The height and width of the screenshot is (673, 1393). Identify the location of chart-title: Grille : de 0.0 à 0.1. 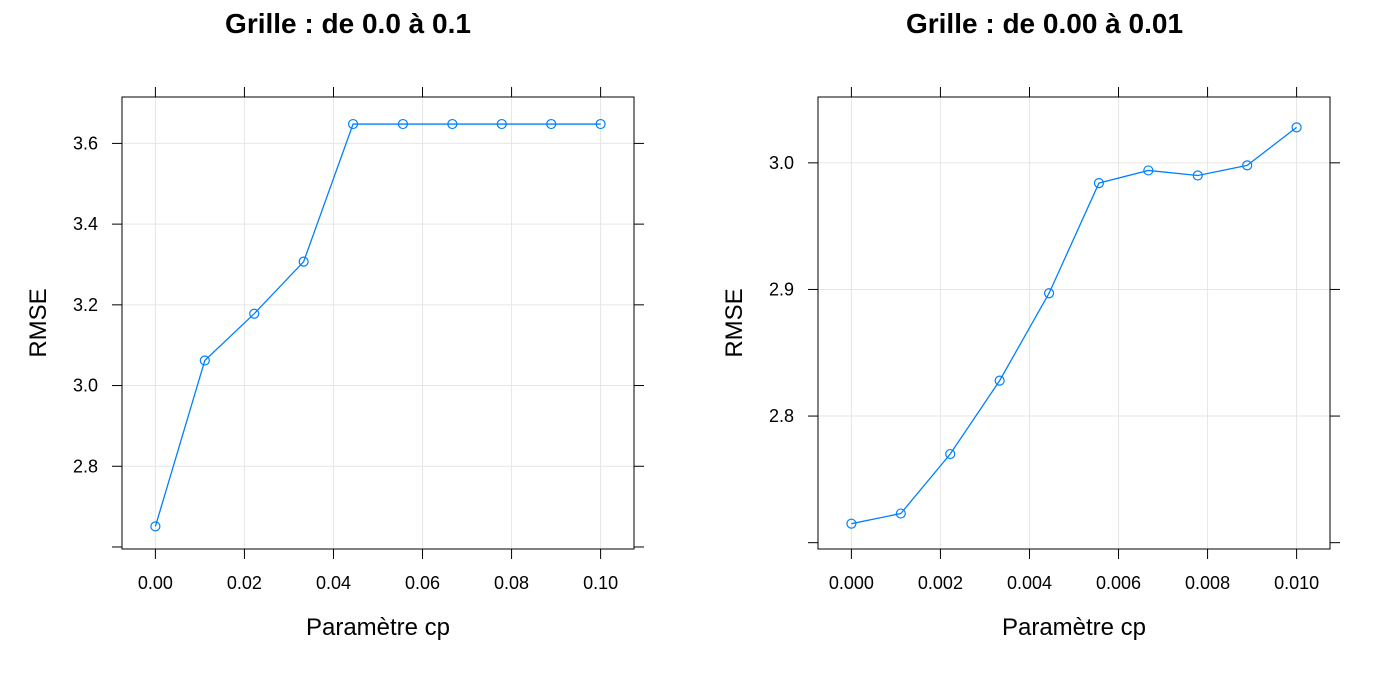
(348, 23).